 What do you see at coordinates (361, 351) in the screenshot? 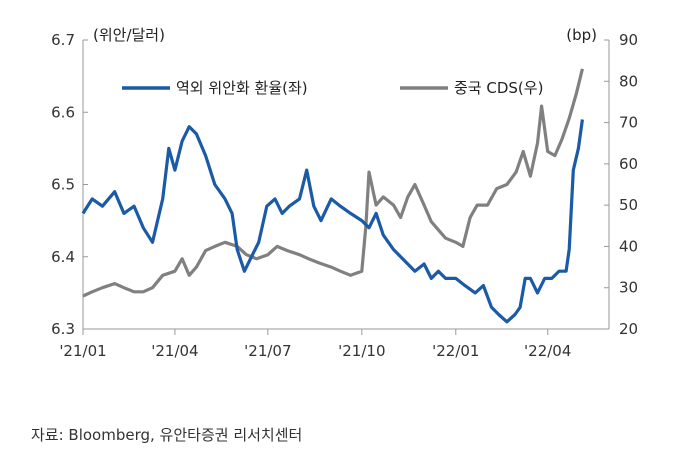
I see `x-tick-label: '21/10` at bounding box center [361, 351].